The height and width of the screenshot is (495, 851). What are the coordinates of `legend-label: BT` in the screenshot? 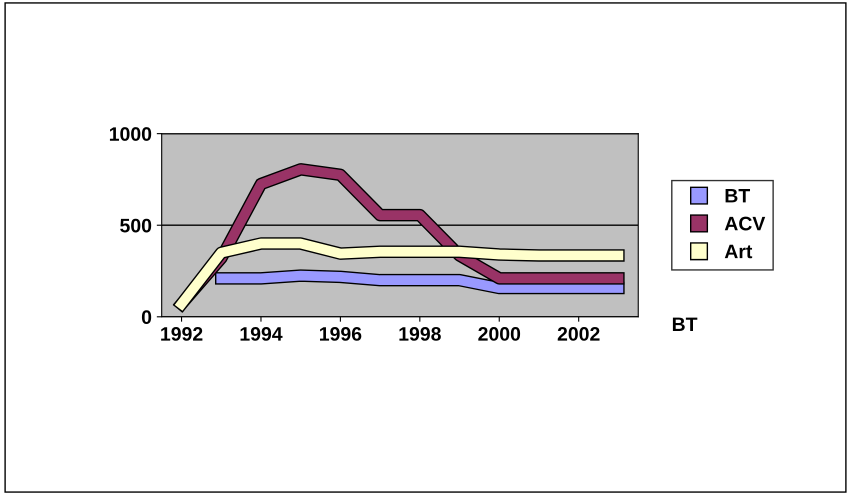 It's located at (738, 195).